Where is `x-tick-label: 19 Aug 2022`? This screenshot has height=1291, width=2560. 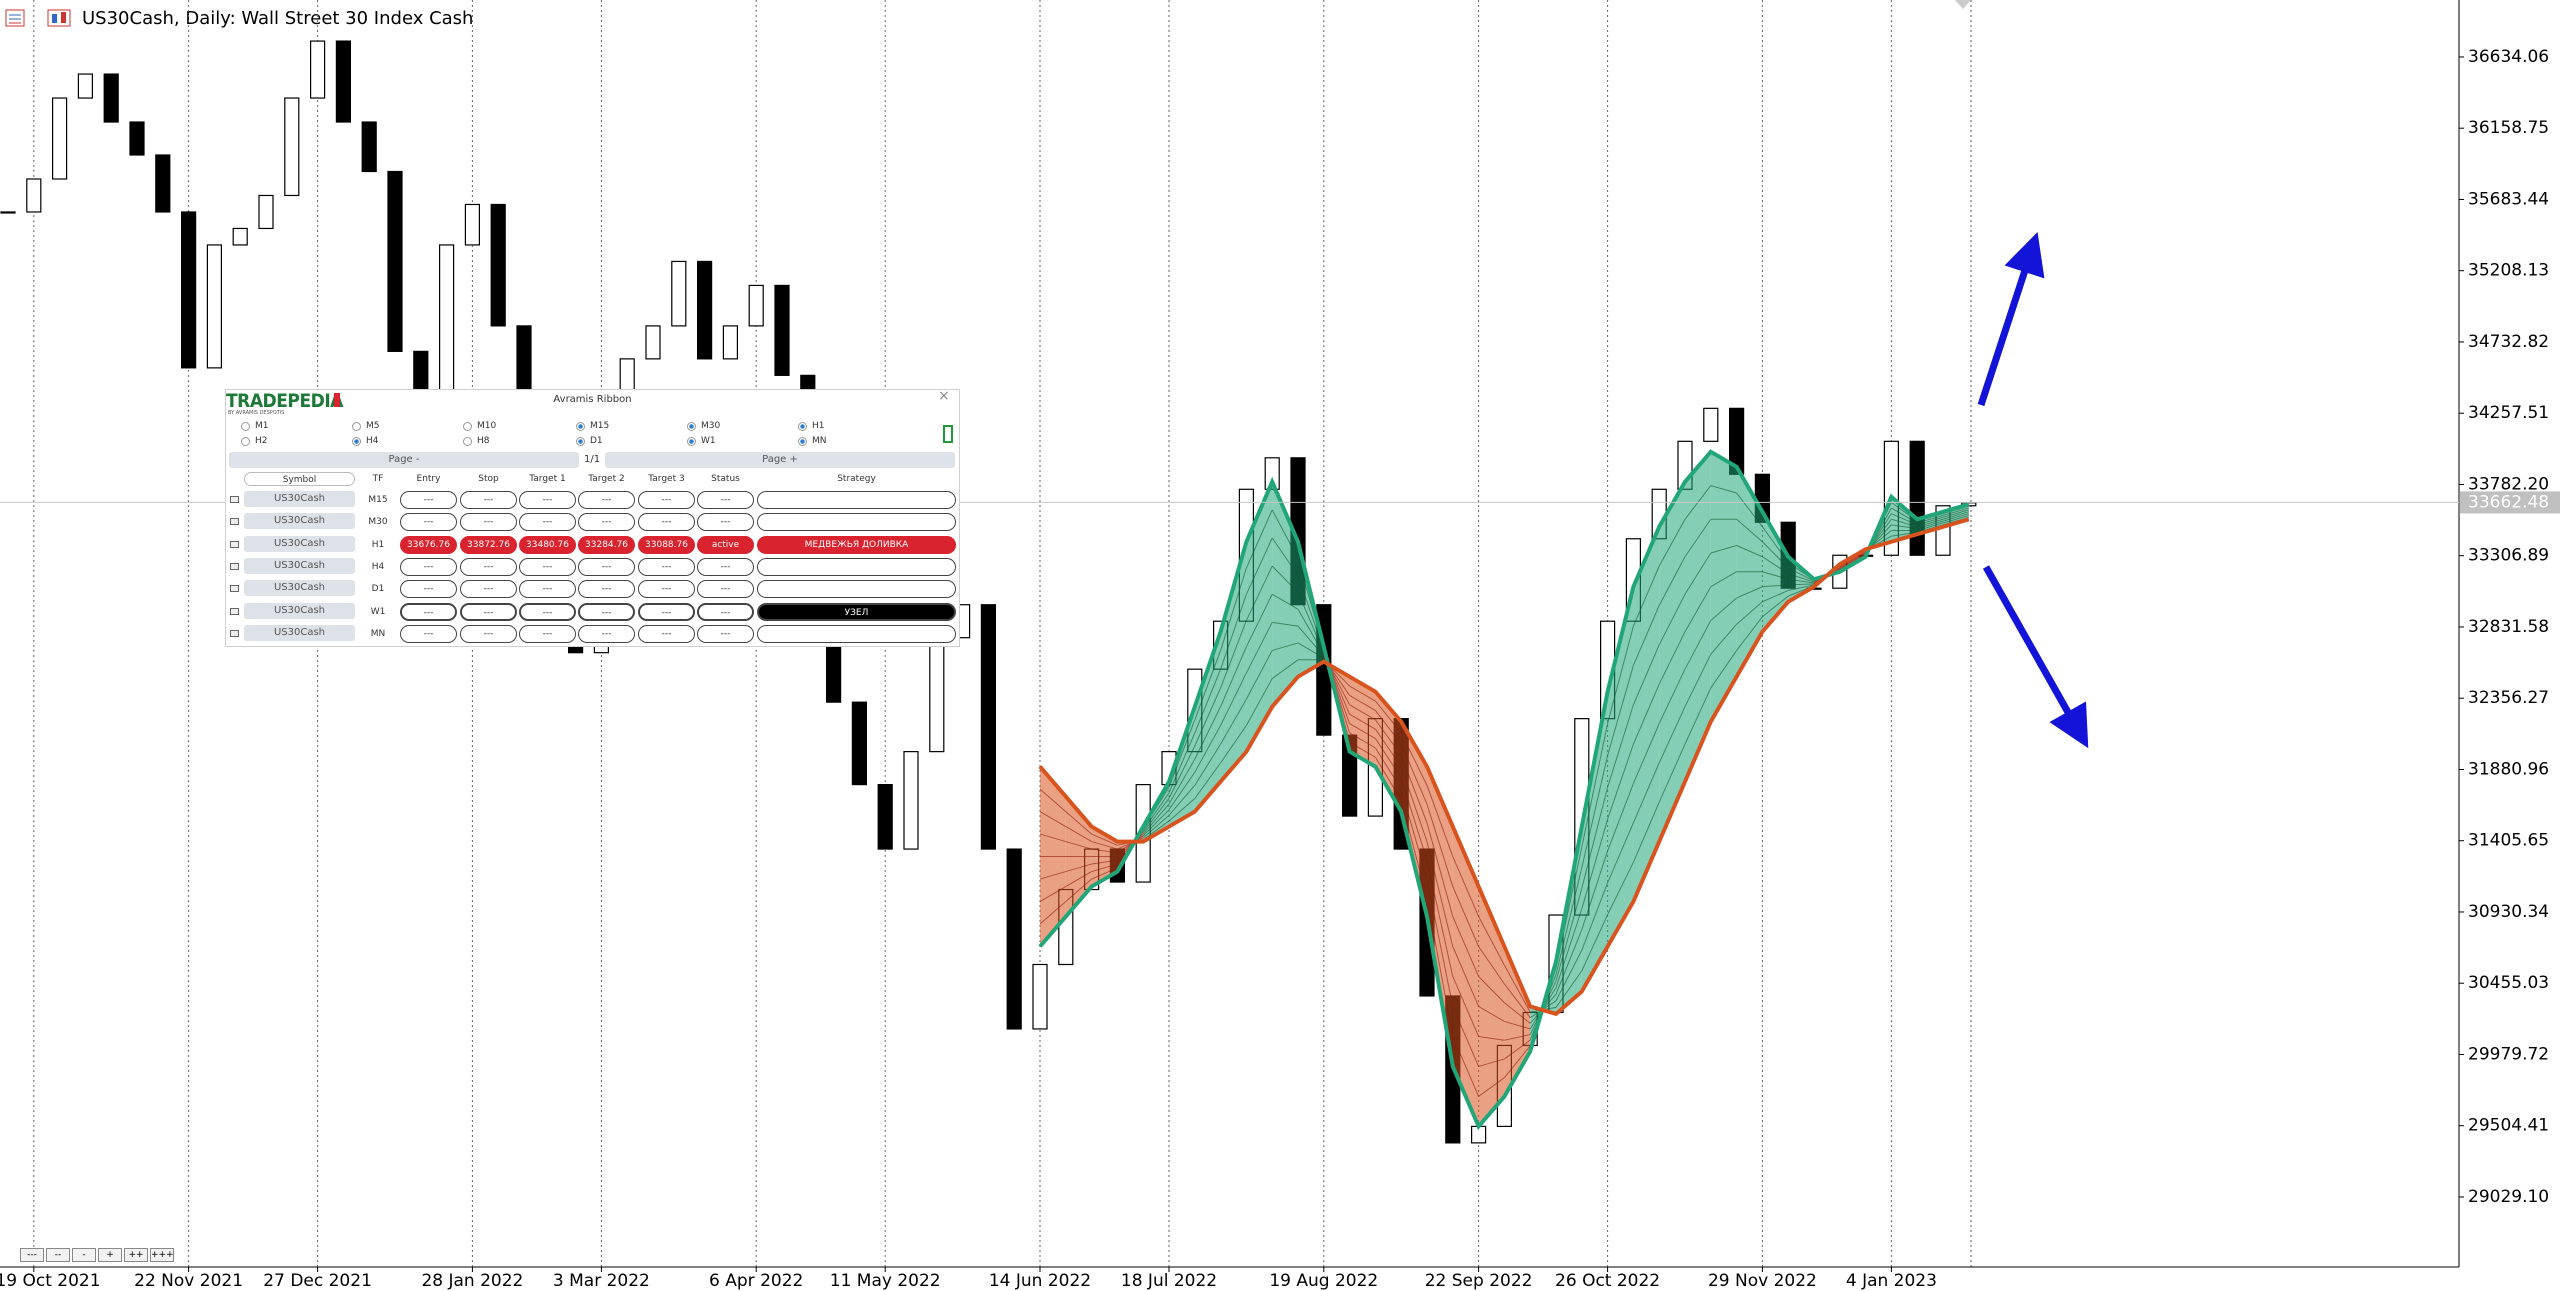
x-tick-label: 19 Aug 2022 is located at coordinates (1323, 1281).